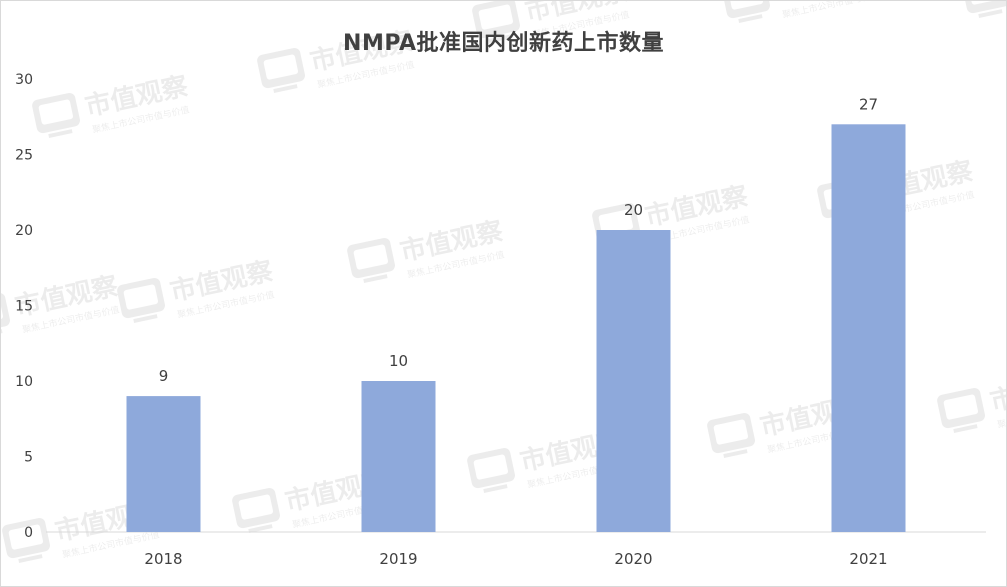 The image size is (1007, 587). What do you see at coordinates (24, 156) in the screenshot?
I see `y-tick-label: 25` at bounding box center [24, 156].